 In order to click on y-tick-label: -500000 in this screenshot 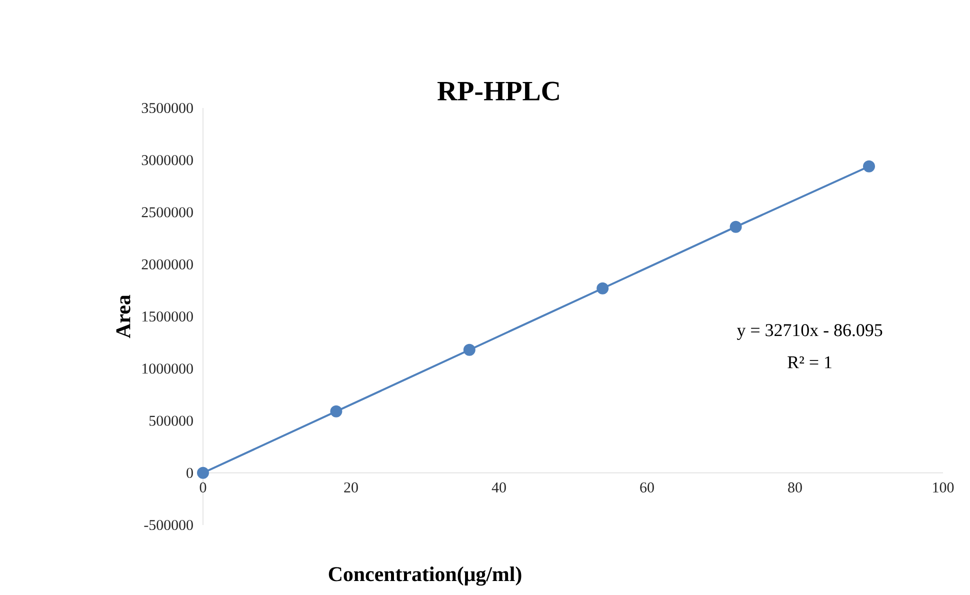, I will do `click(168, 525)`.